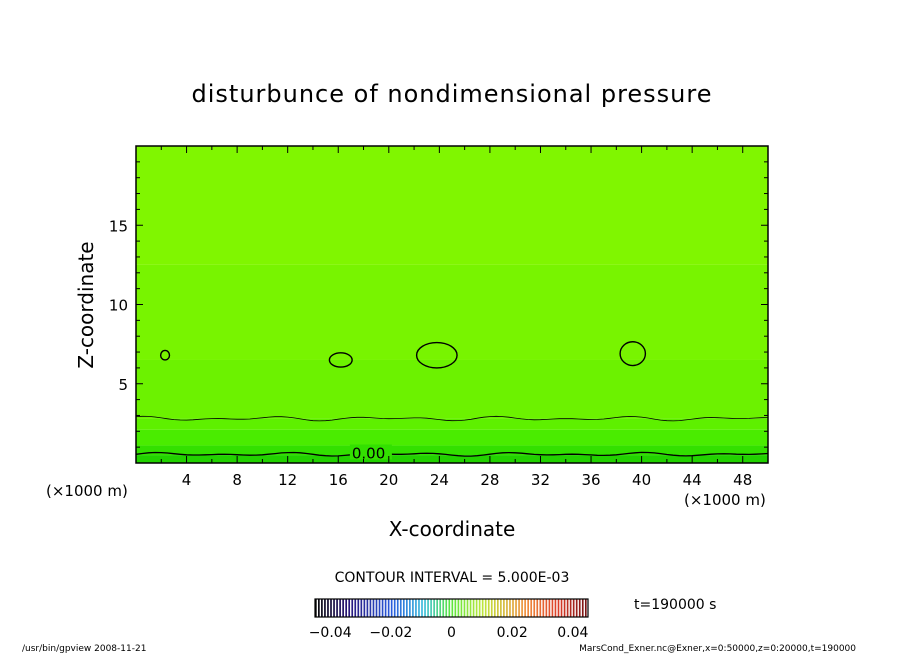 This screenshot has height=658, width=904. I want to click on contour-label-zero: 0.00, so click(368, 453).